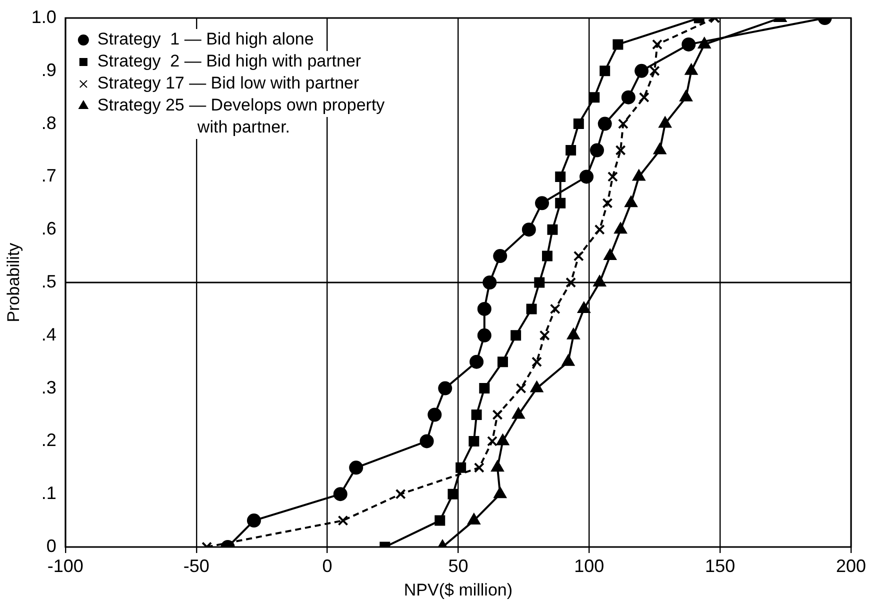  Describe the element at coordinates (13, 282) in the screenshot. I see `y-axis-title: Probability` at that location.